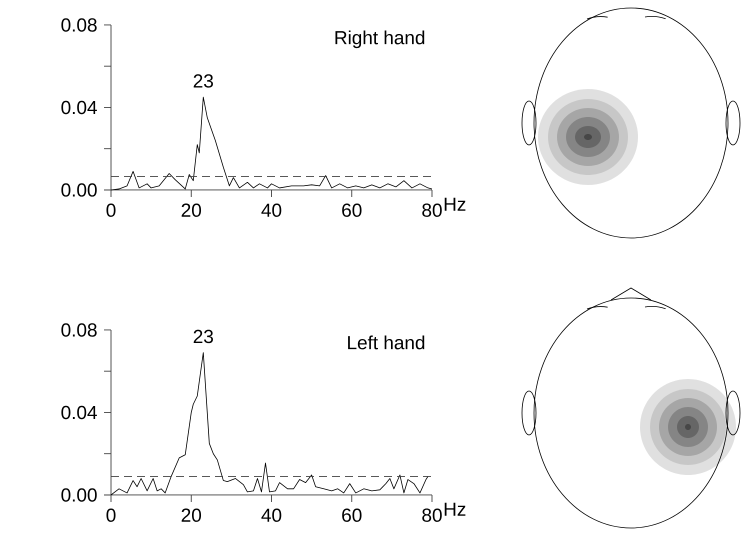 The image size is (750, 545). What do you see at coordinates (379, 39) in the screenshot?
I see `chart-title: Right hand` at bounding box center [379, 39].